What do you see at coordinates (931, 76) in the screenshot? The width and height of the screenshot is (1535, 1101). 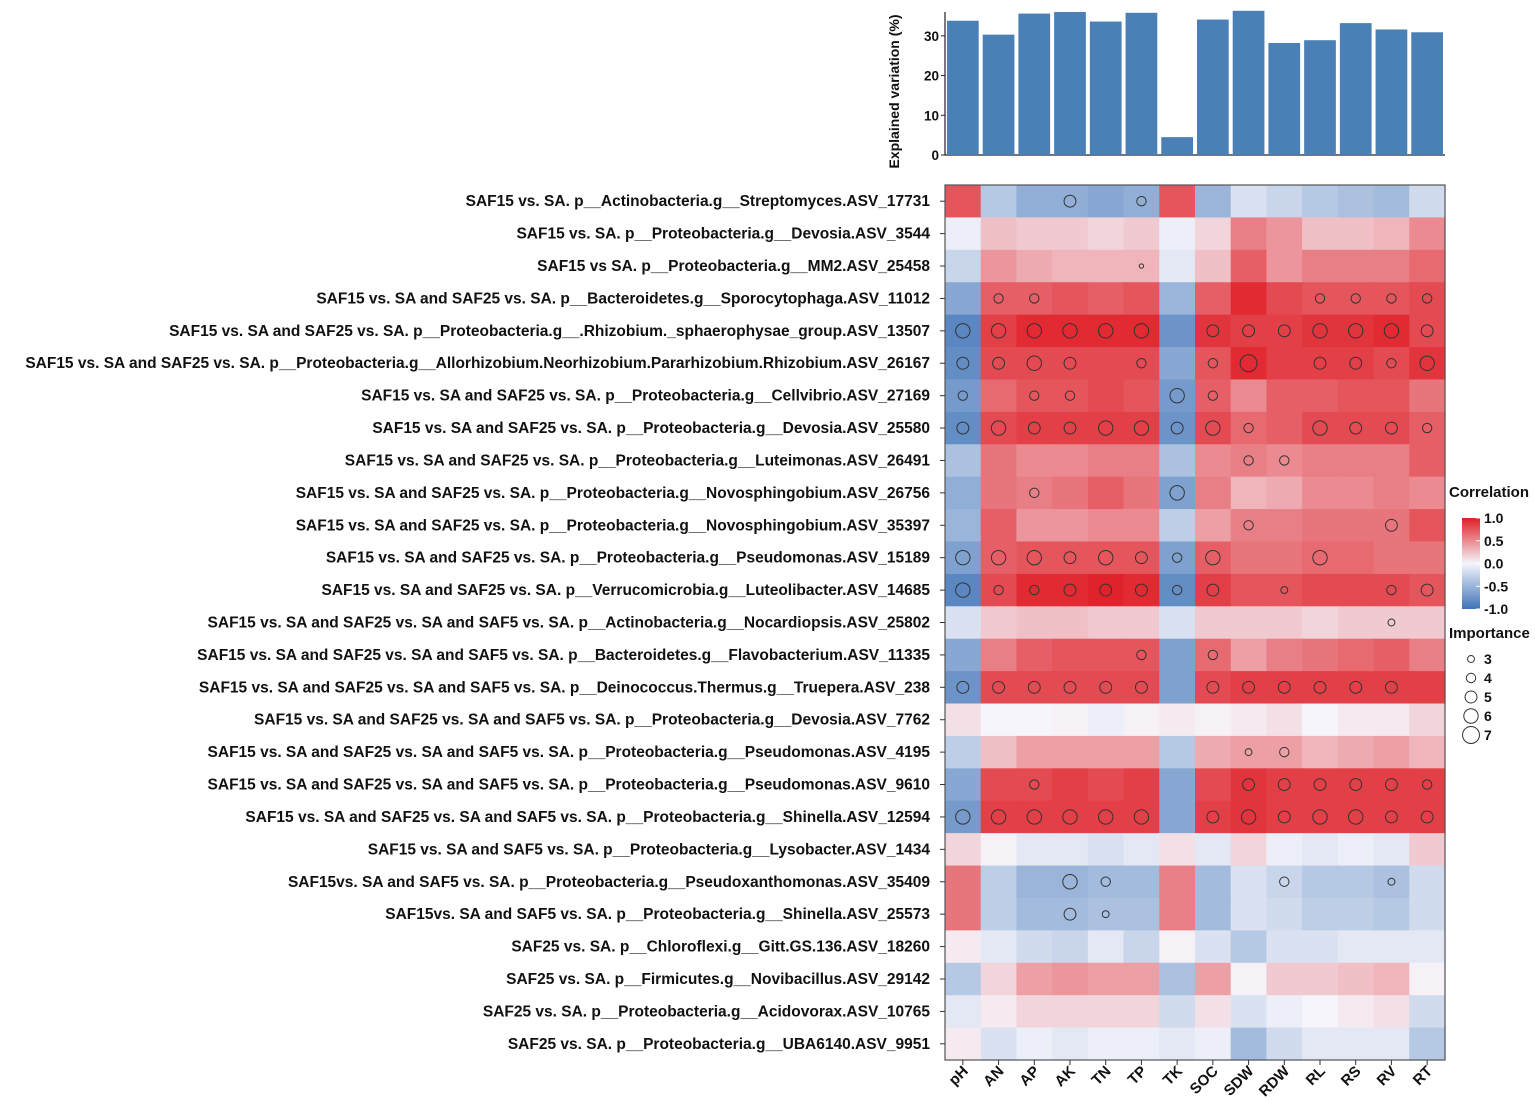 I see `bar-y-tick-label: 20` at bounding box center [931, 76].